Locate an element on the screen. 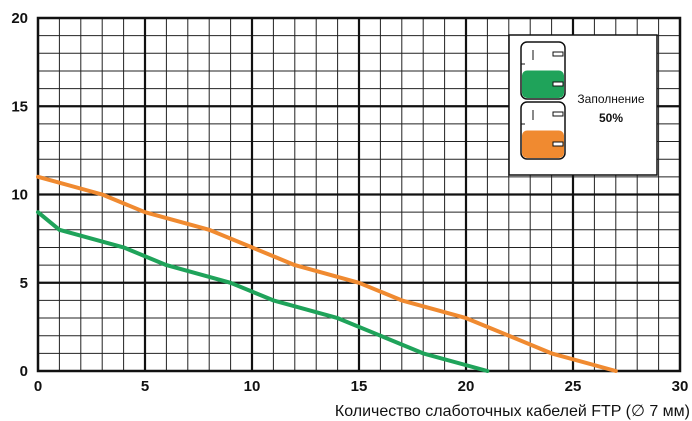 The width and height of the screenshot is (692, 421). x-tick-label: 10 is located at coordinates (252, 386).